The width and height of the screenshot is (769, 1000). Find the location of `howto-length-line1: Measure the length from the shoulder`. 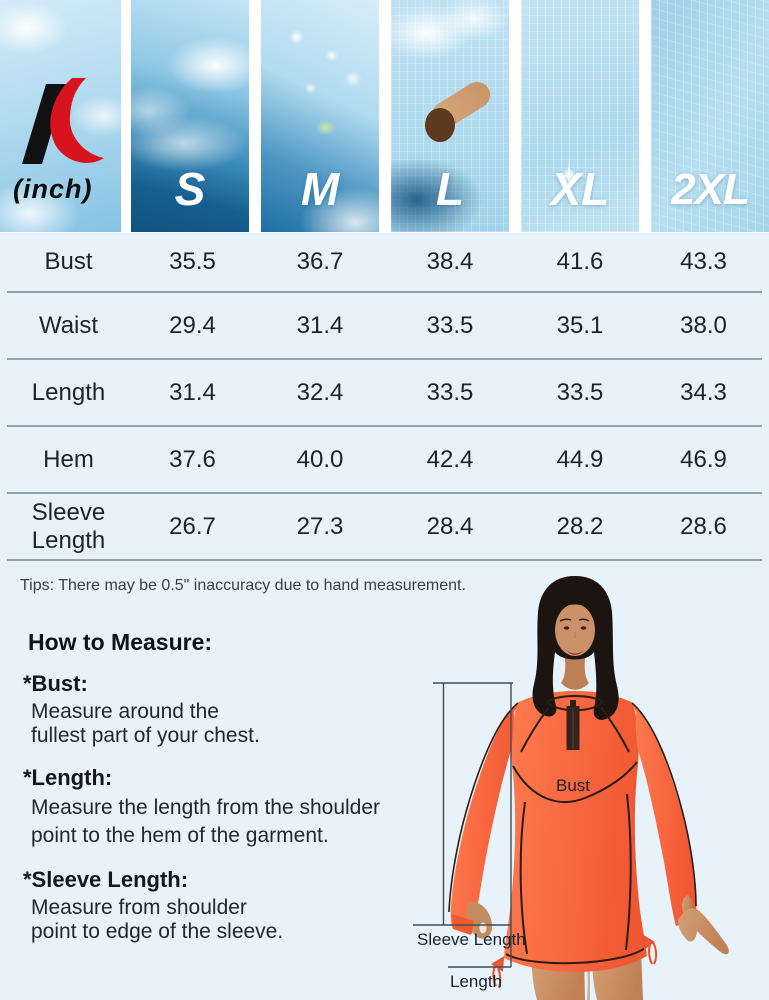

howto-length-line1: Measure the length from the shoulder is located at coordinates (206, 807).